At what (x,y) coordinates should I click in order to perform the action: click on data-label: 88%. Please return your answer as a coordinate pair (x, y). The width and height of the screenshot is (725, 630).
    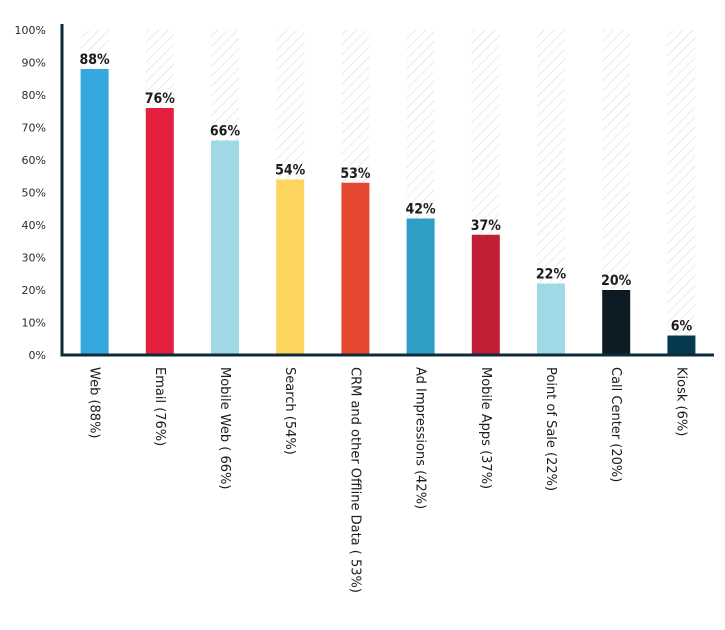
    Looking at the image, I should click on (95, 60).